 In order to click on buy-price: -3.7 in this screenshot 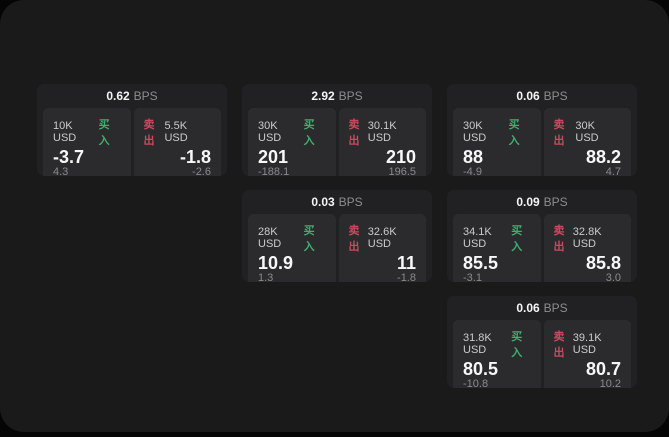, I will do `click(69, 157)`.